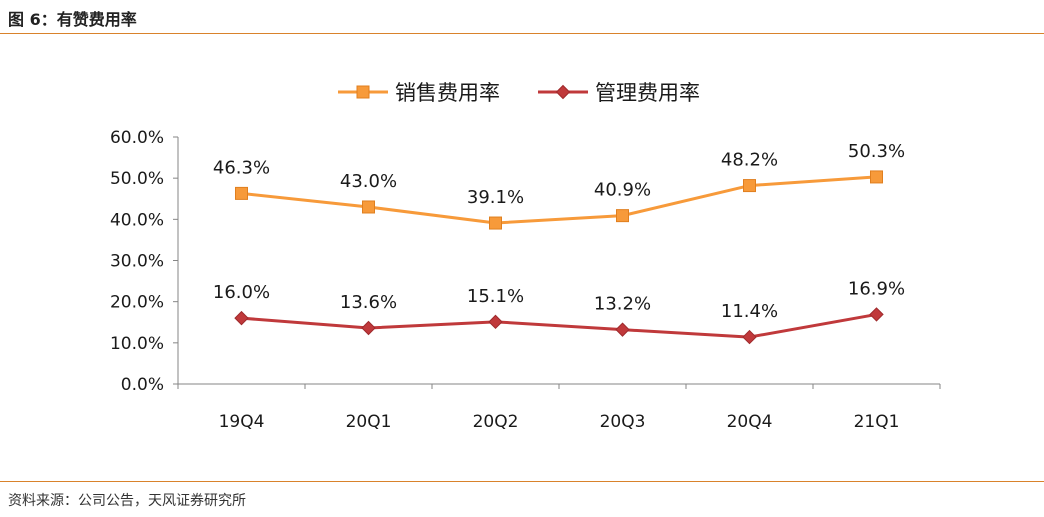 Image resolution: width=1044 pixels, height=517 pixels. I want to click on data-label: 43.0%, so click(368, 181).